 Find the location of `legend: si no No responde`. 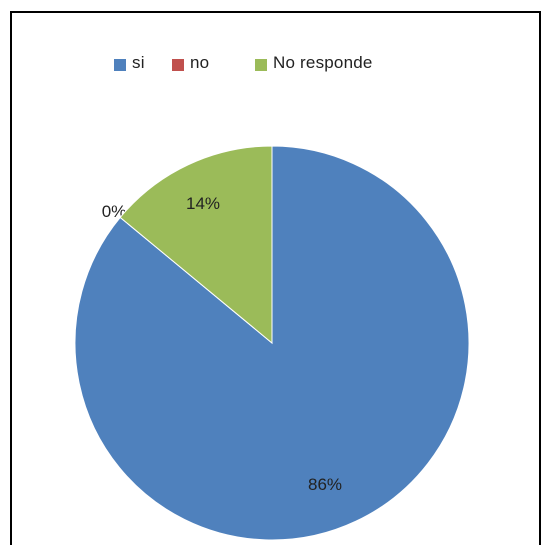

legend: si no No responde is located at coordinates (275, 67).